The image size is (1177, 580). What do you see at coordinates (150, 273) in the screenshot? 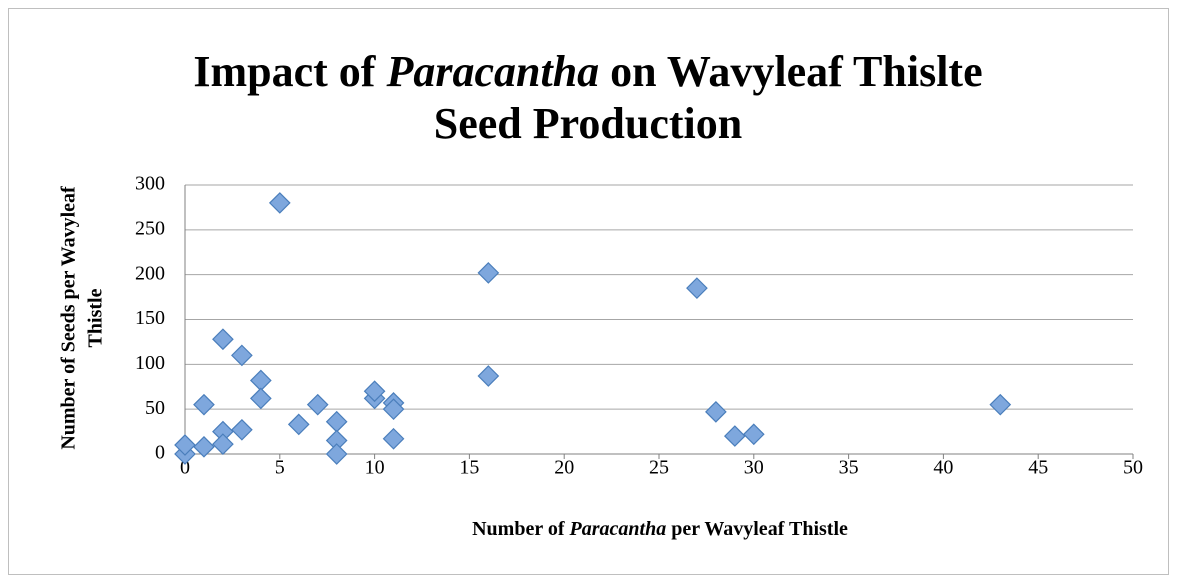
I see `y-tick-label: 200` at bounding box center [150, 273].